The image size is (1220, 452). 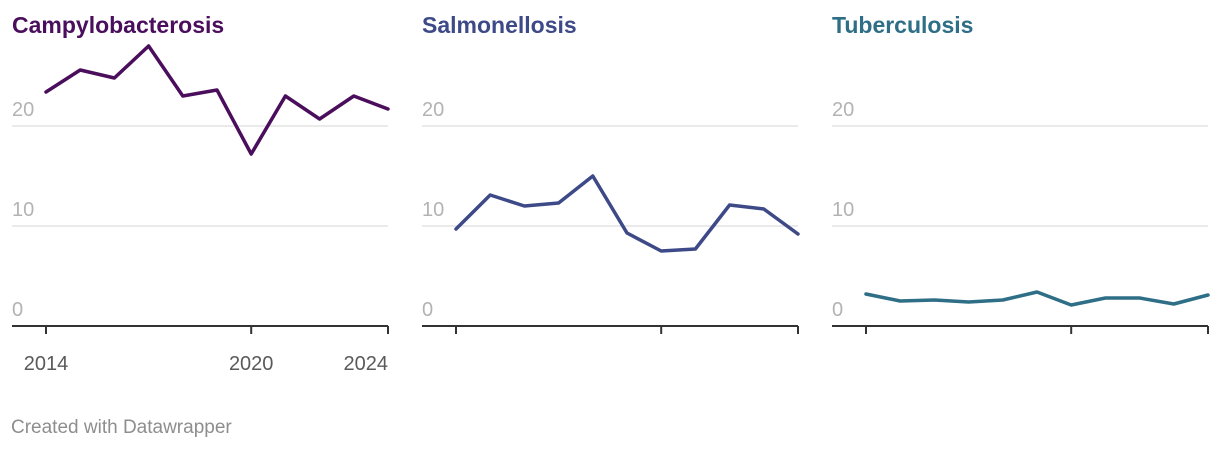 What do you see at coordinates (902, 25) in the screenshot?
I see `panel-title: Tuberculosis` at bounding box center [902, 25].